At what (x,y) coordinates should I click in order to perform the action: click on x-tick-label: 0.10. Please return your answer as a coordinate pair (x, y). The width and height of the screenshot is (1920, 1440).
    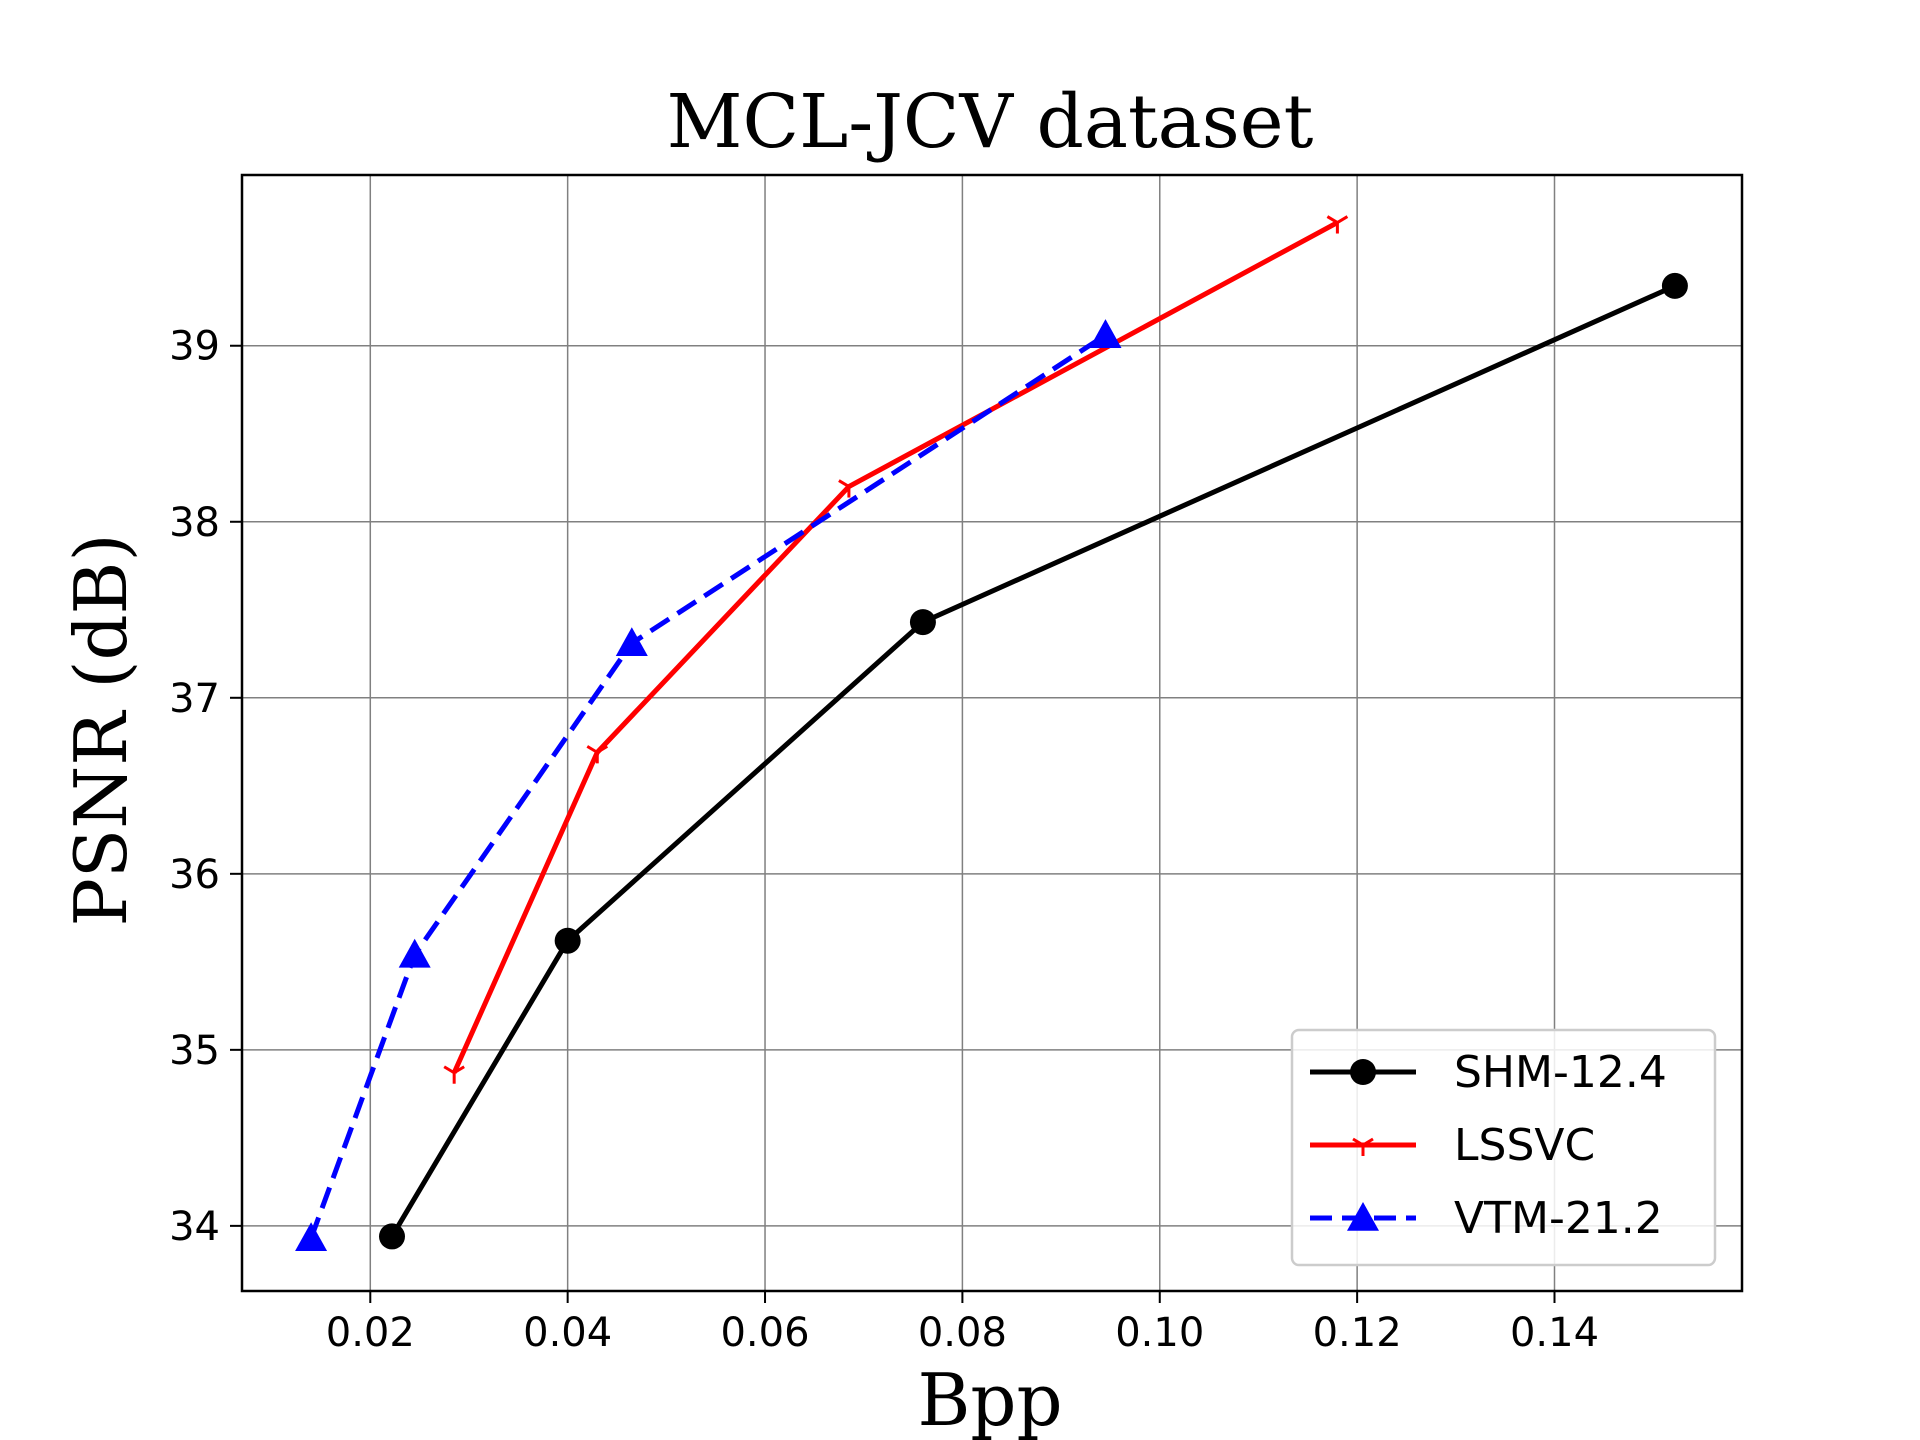
    Looking at the image, I should click on (1159, 1333).